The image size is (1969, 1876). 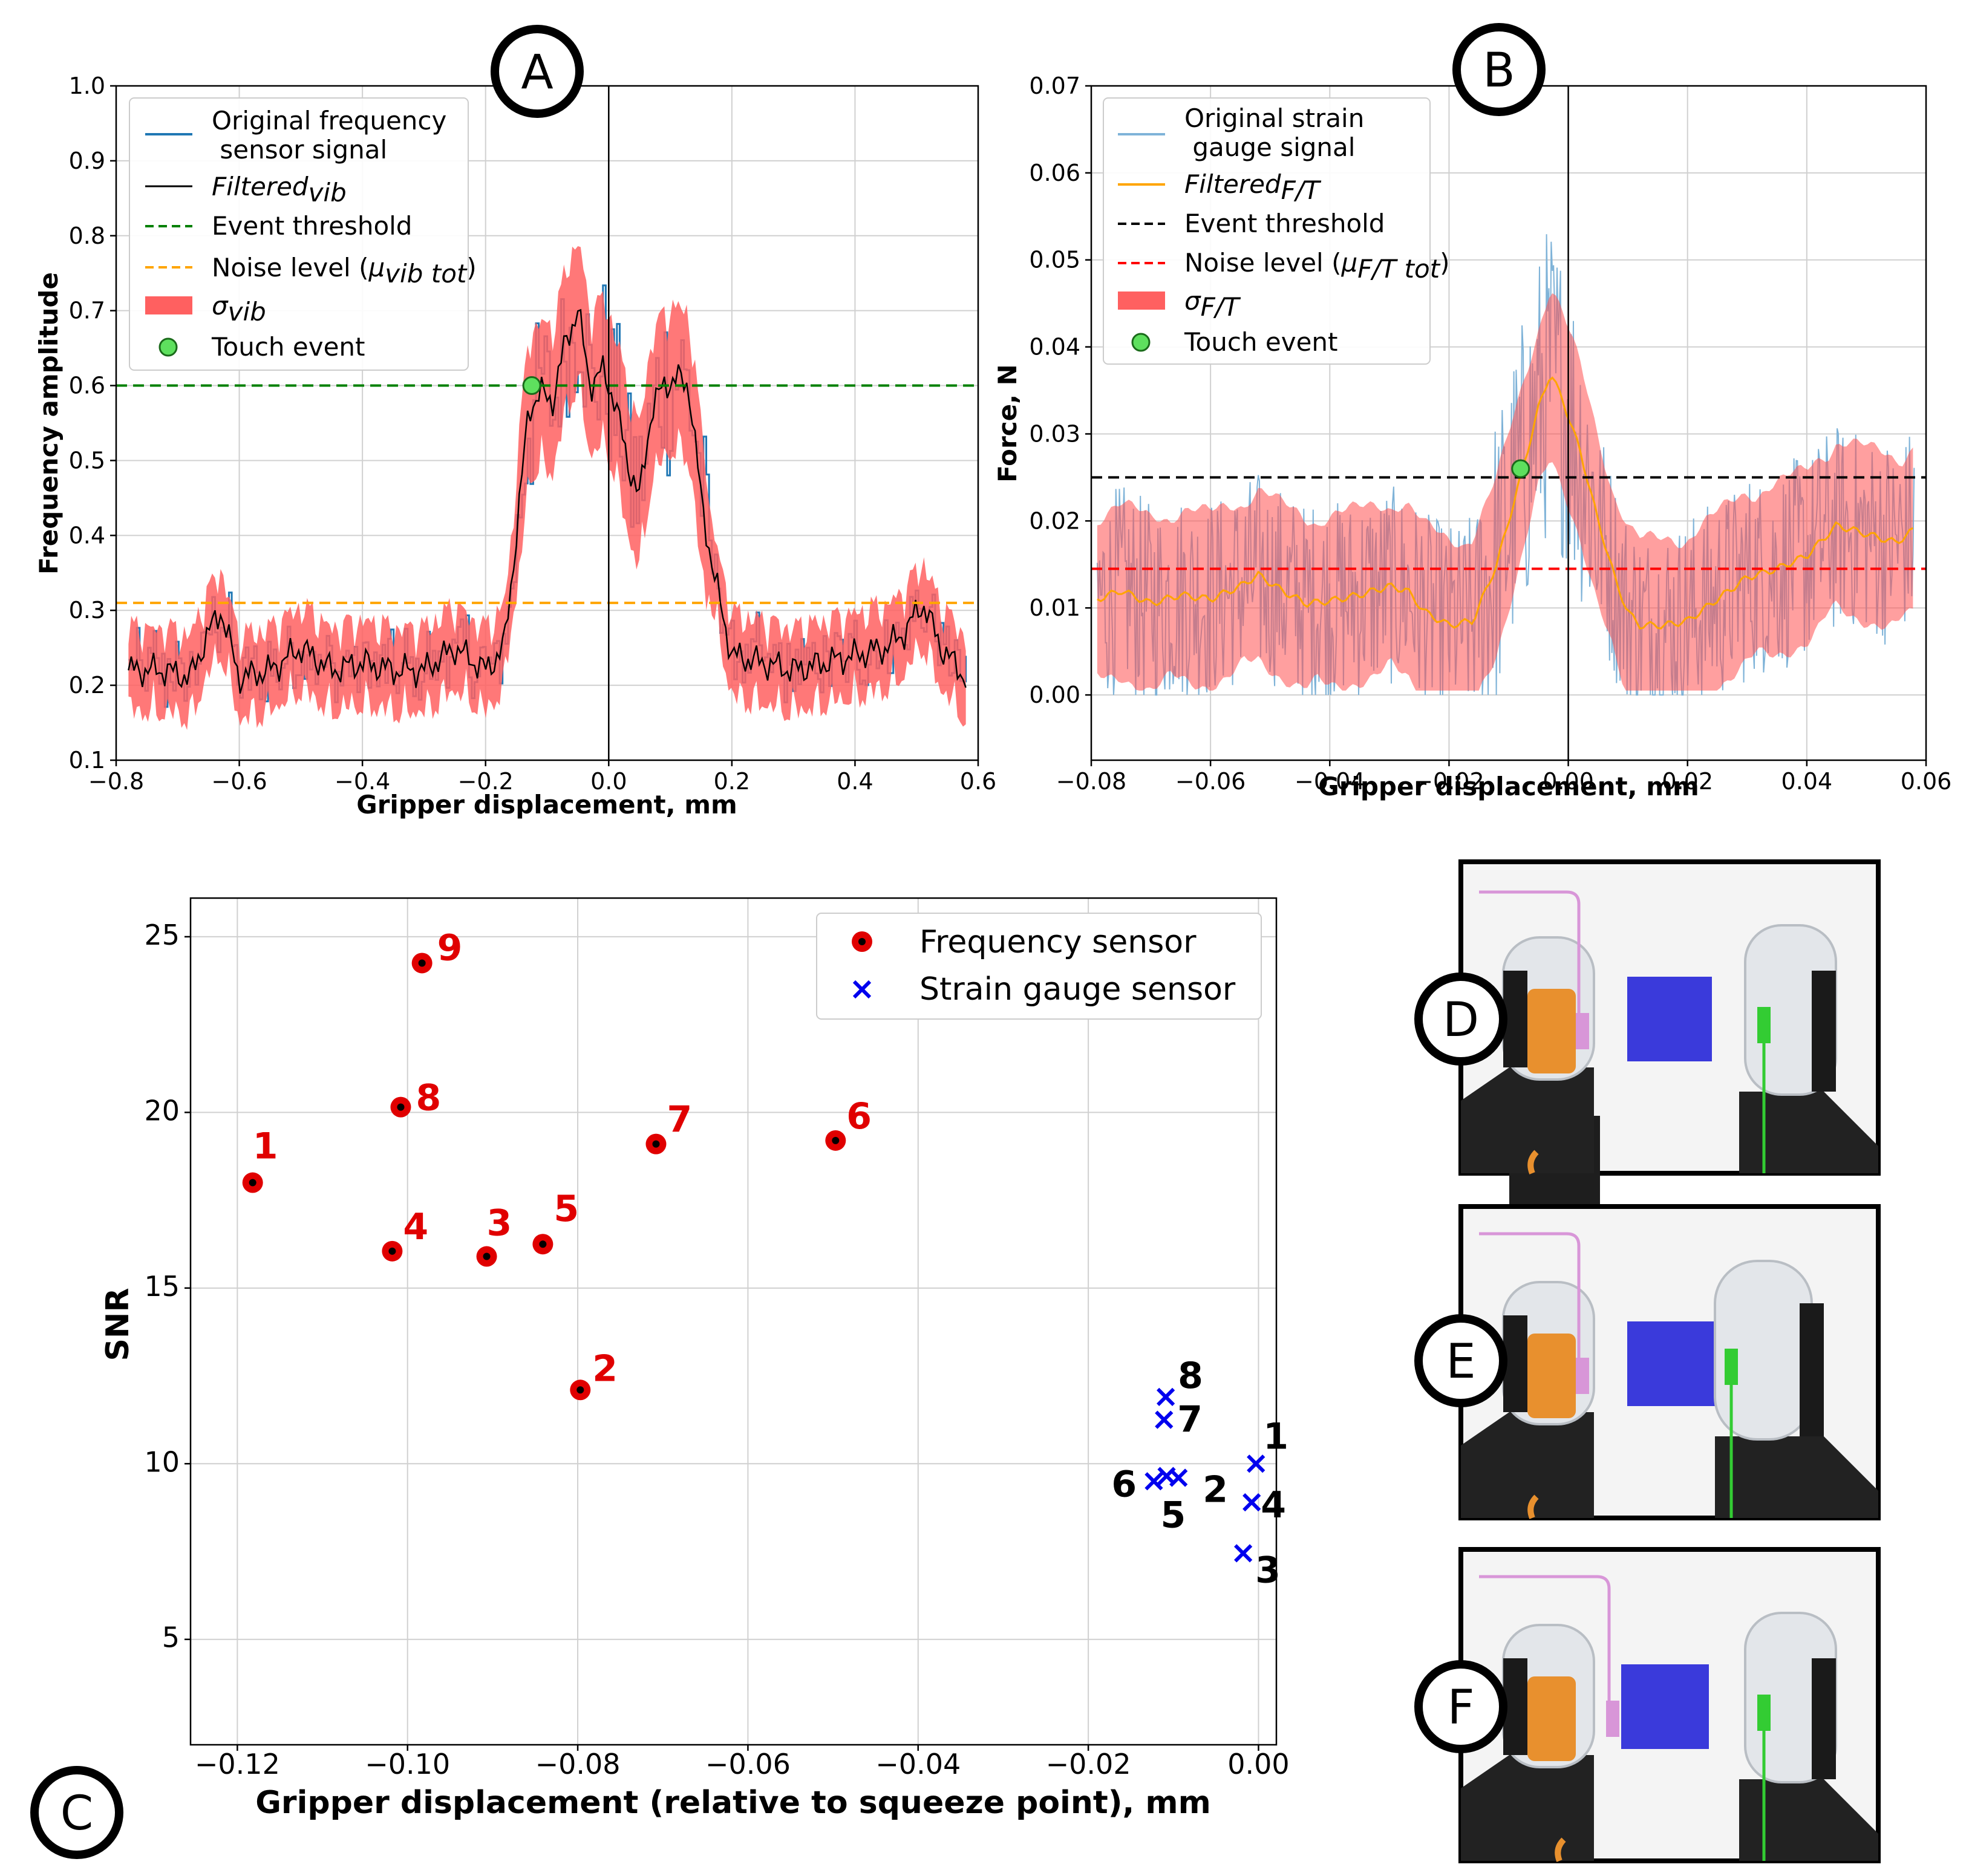 I want to click on panel-b-ytick-label: 0.04, so click(x=1054, y=347).